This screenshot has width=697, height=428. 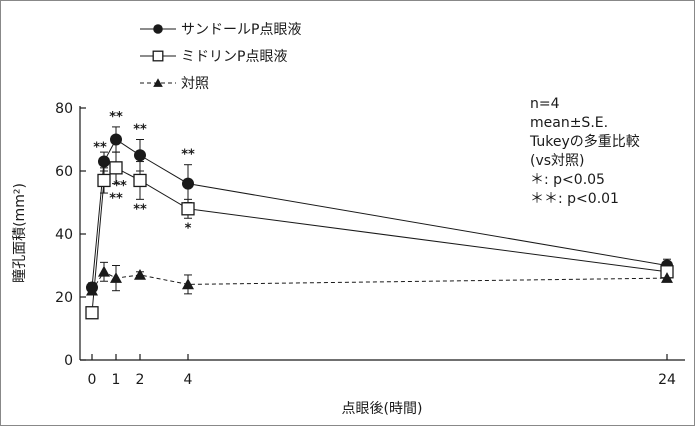 I want to click on stat-note: ＊＊: p<0.01, so click(x=574, y=199).